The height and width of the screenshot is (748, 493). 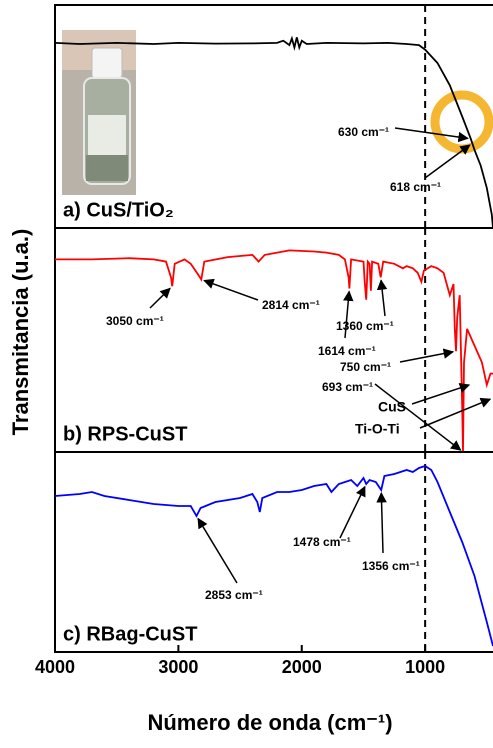 I want to click on annotation: CuS, so click(x=392, y=407).